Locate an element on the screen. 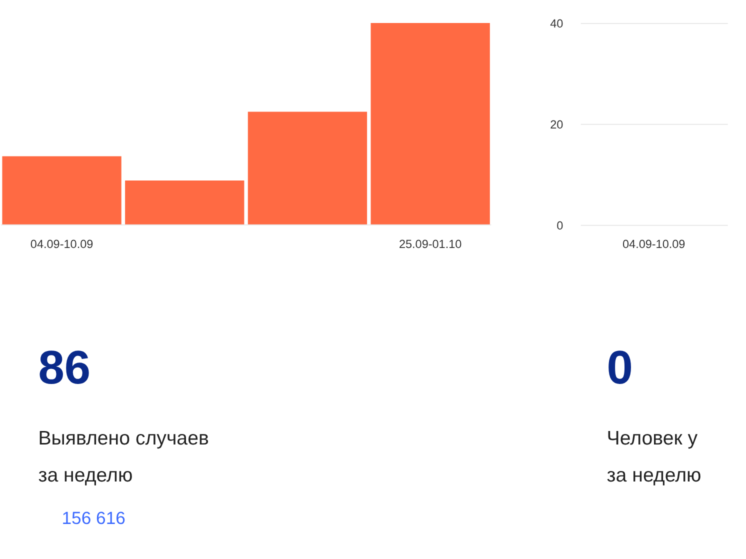 This screenshot has height=559, width=746. text: 86 is located at coordinates (64, 367).